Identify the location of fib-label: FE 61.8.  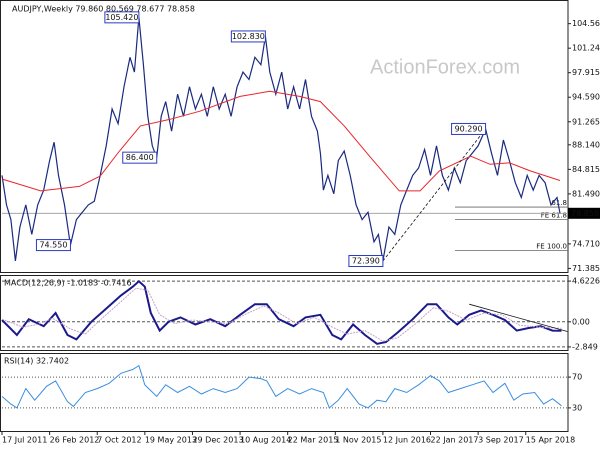
(554, 216).